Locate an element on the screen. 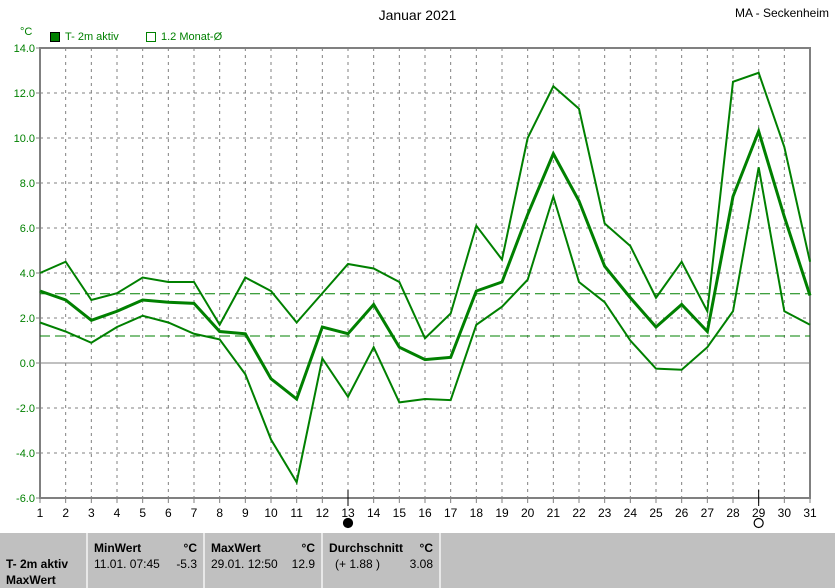  x-tick-label: 19 is located at coordinates (502, 513).